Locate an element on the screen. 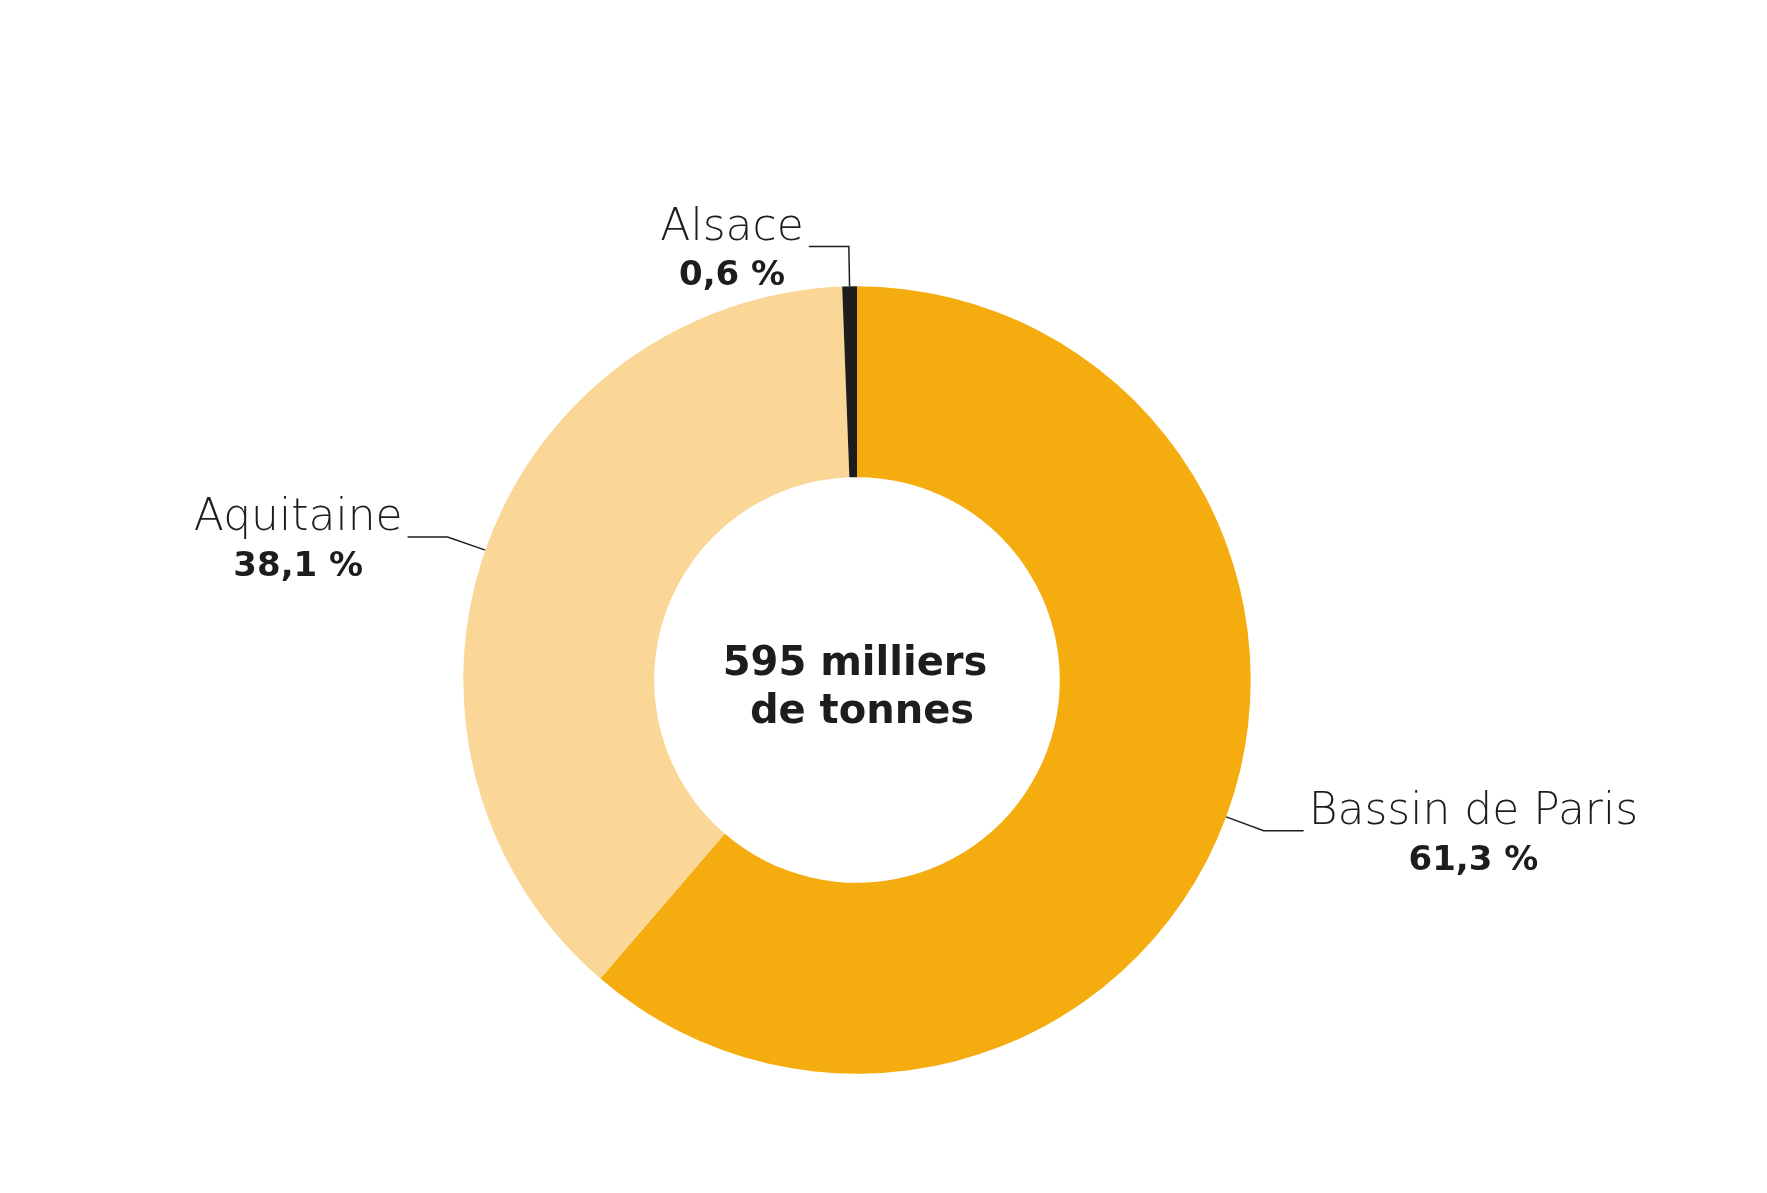 This screenshot has height=1193, width=1767. data-label: 38,1 % is located at coordinates (298, 563).